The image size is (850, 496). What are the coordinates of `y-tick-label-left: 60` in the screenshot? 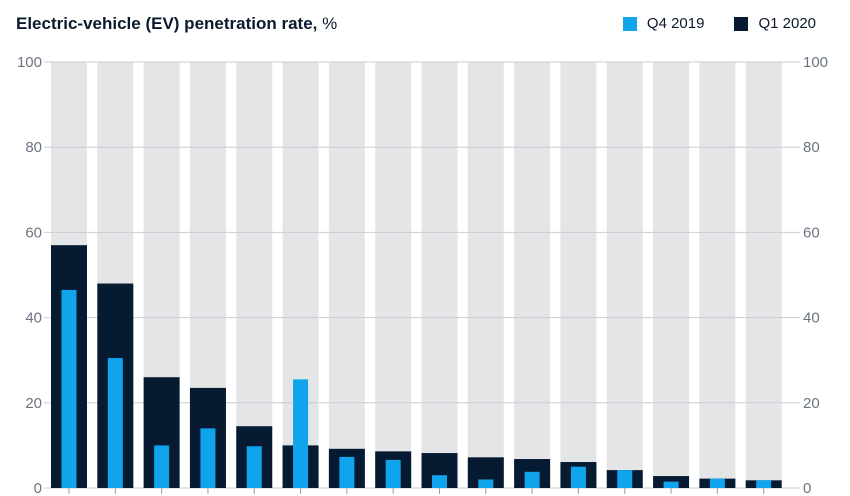 It's located at (33, 232).